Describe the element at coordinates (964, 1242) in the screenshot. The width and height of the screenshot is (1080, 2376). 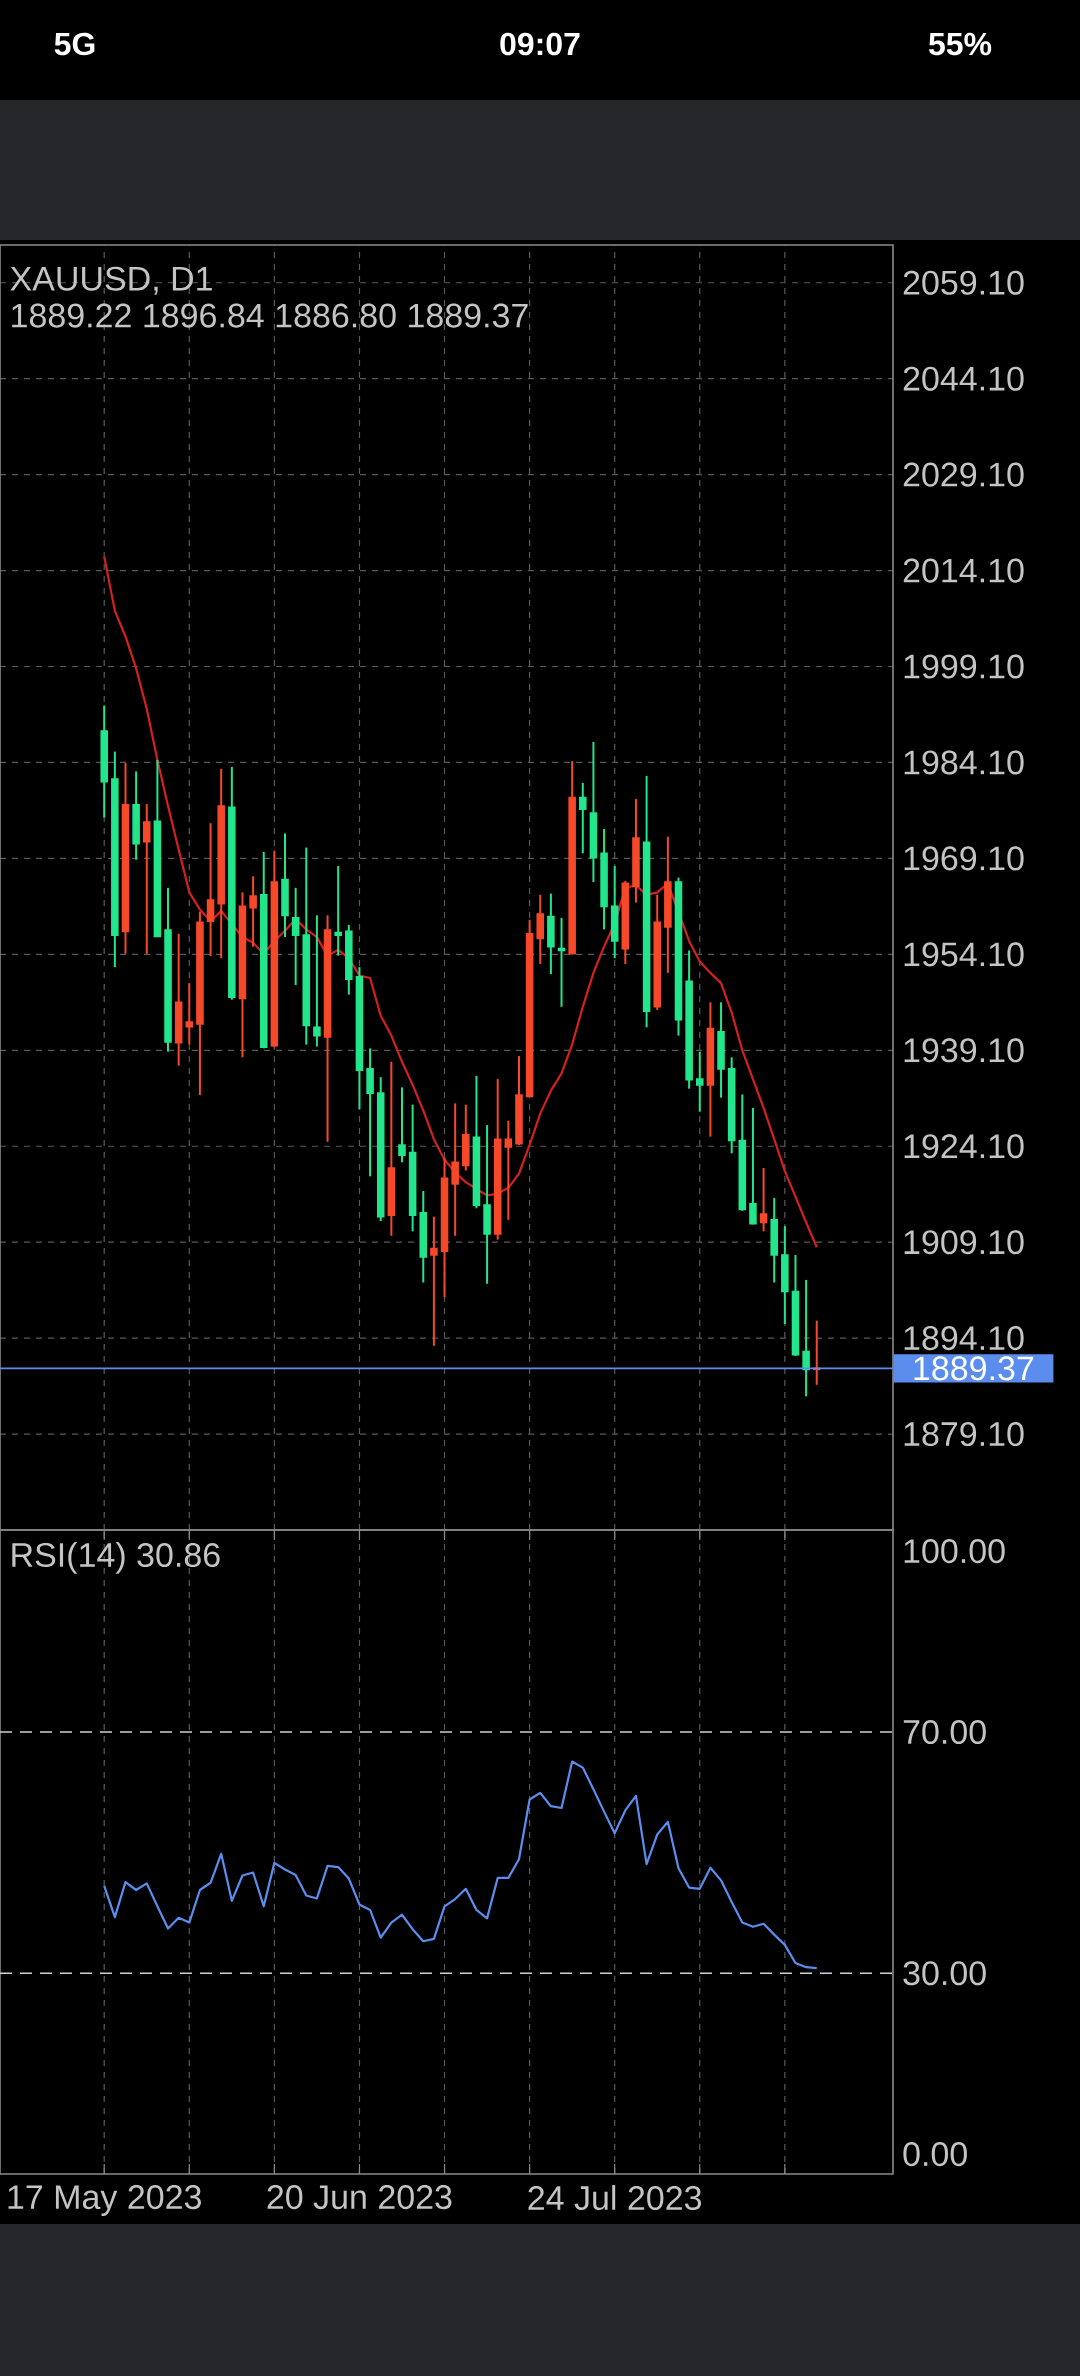
I see `y-tick-label: 1909.10` at that location.